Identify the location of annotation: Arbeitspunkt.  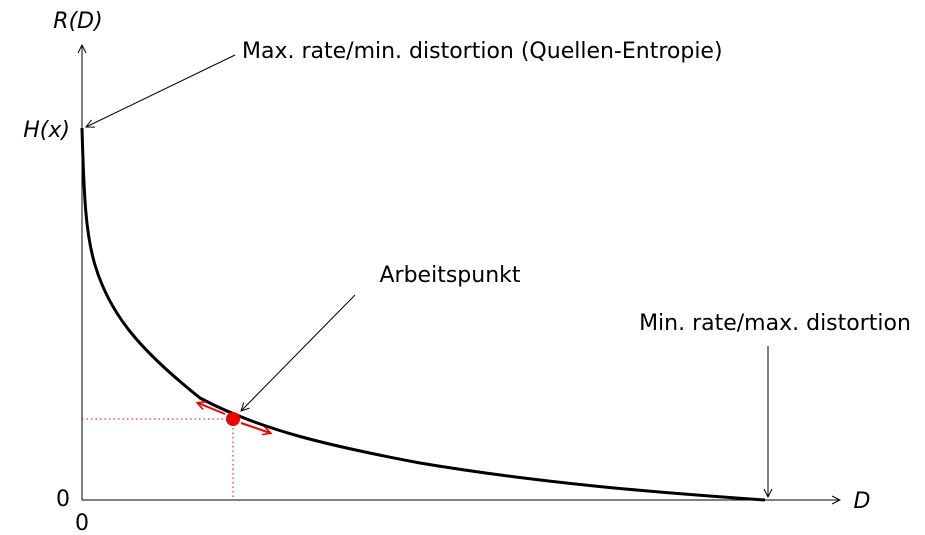
(449, 275).